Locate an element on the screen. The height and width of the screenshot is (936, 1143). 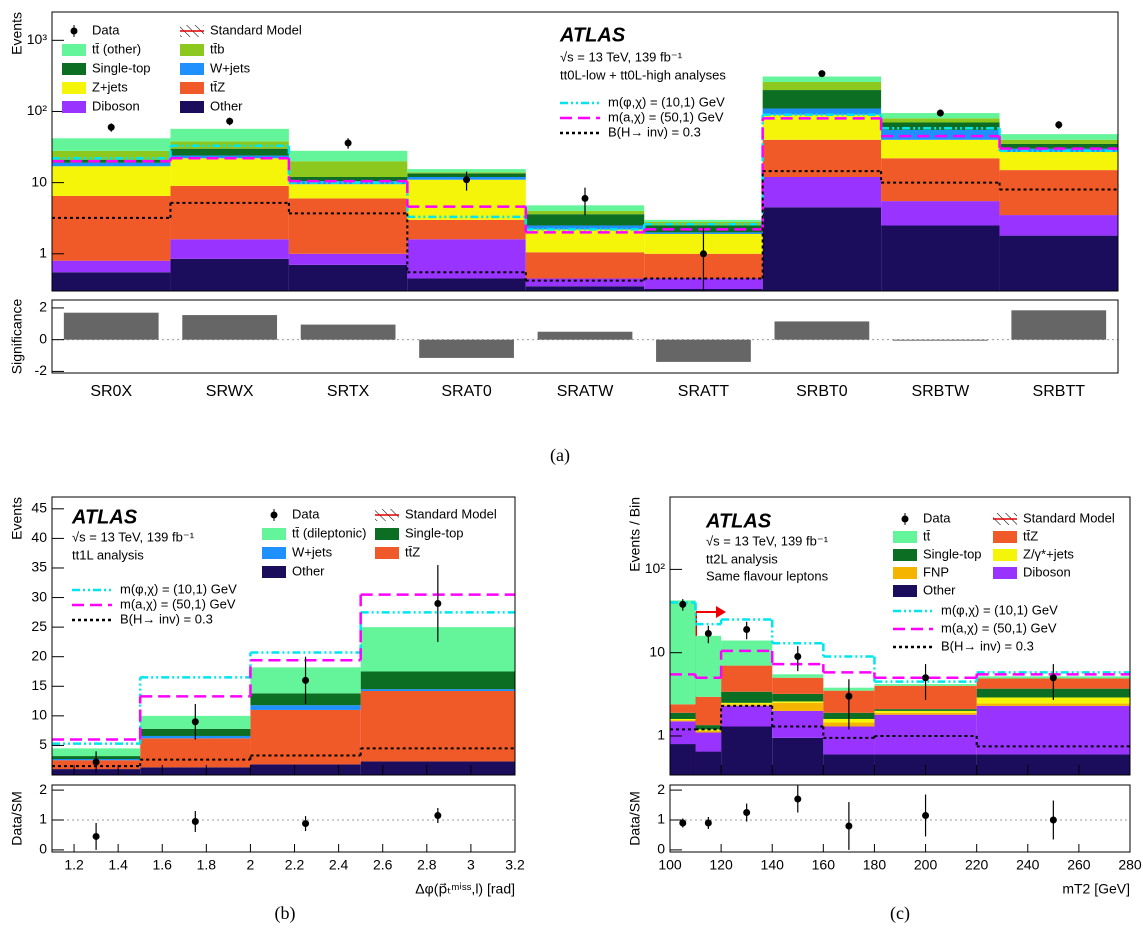
legend-label: m(φ,χ) = (10,1) GeV is located at coordinates (178, 588).